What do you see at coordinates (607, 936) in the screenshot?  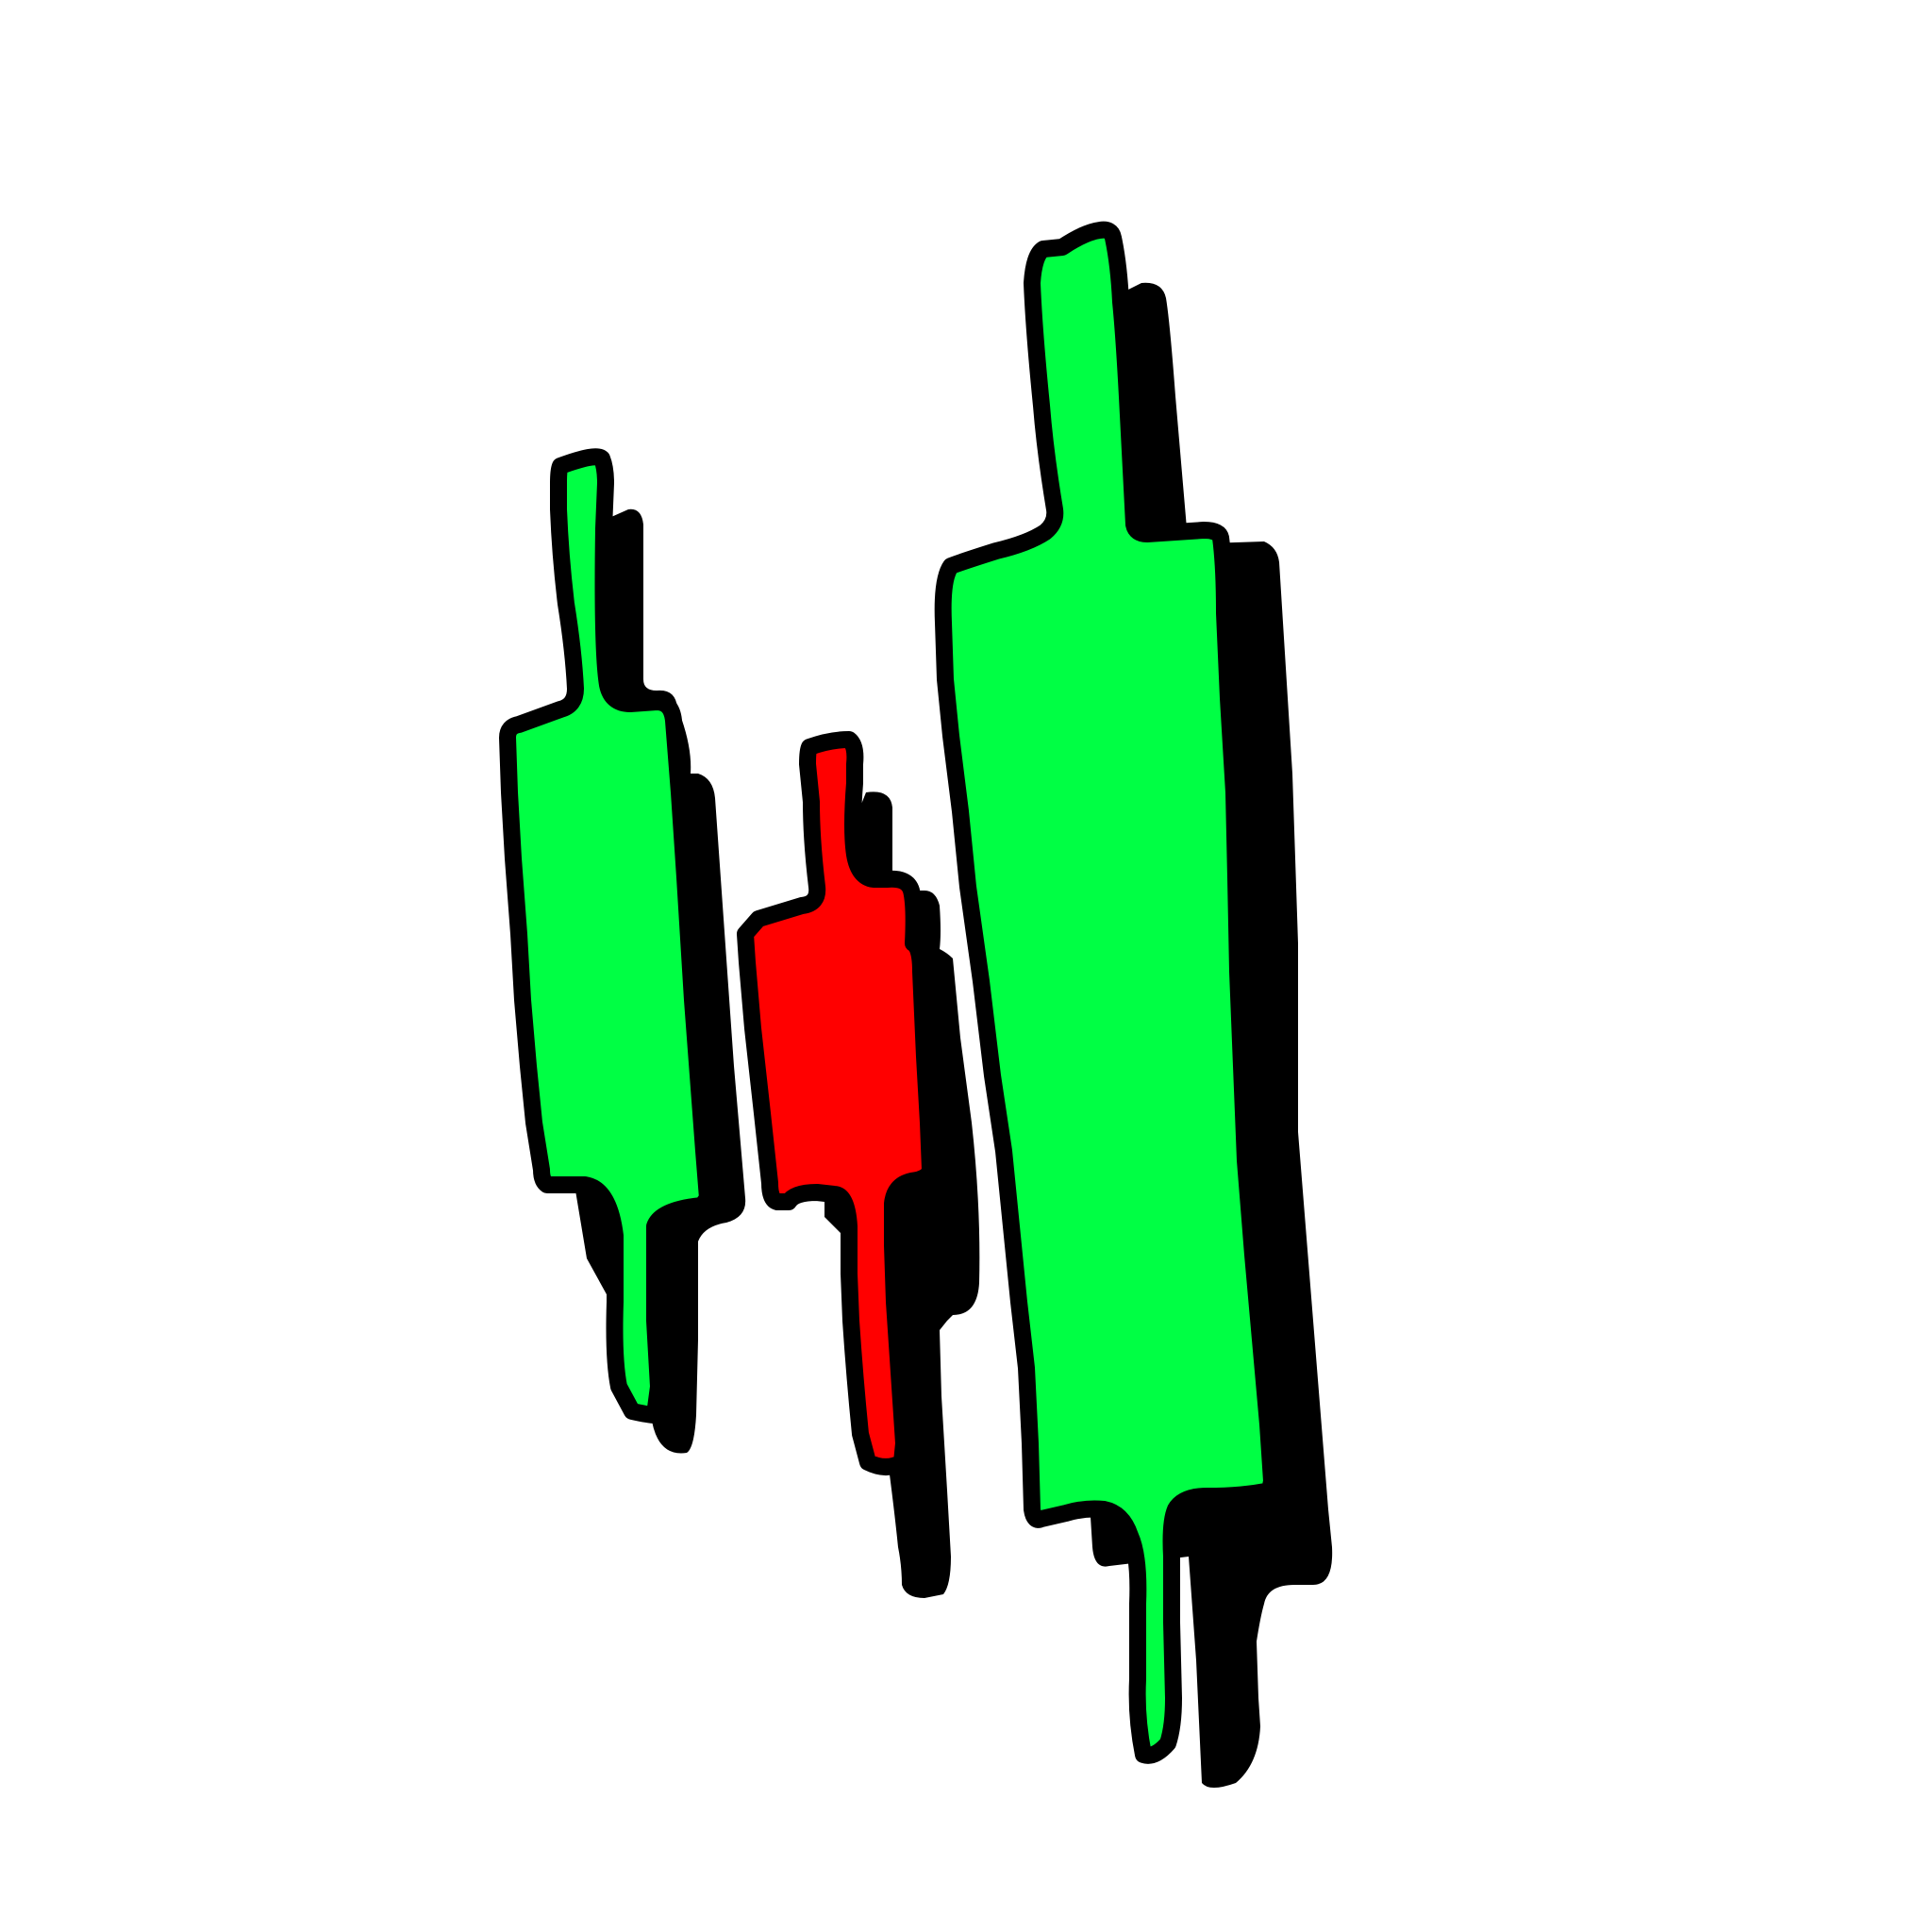 I see `candle-left-body-wick` at bounding box center [607, 936].